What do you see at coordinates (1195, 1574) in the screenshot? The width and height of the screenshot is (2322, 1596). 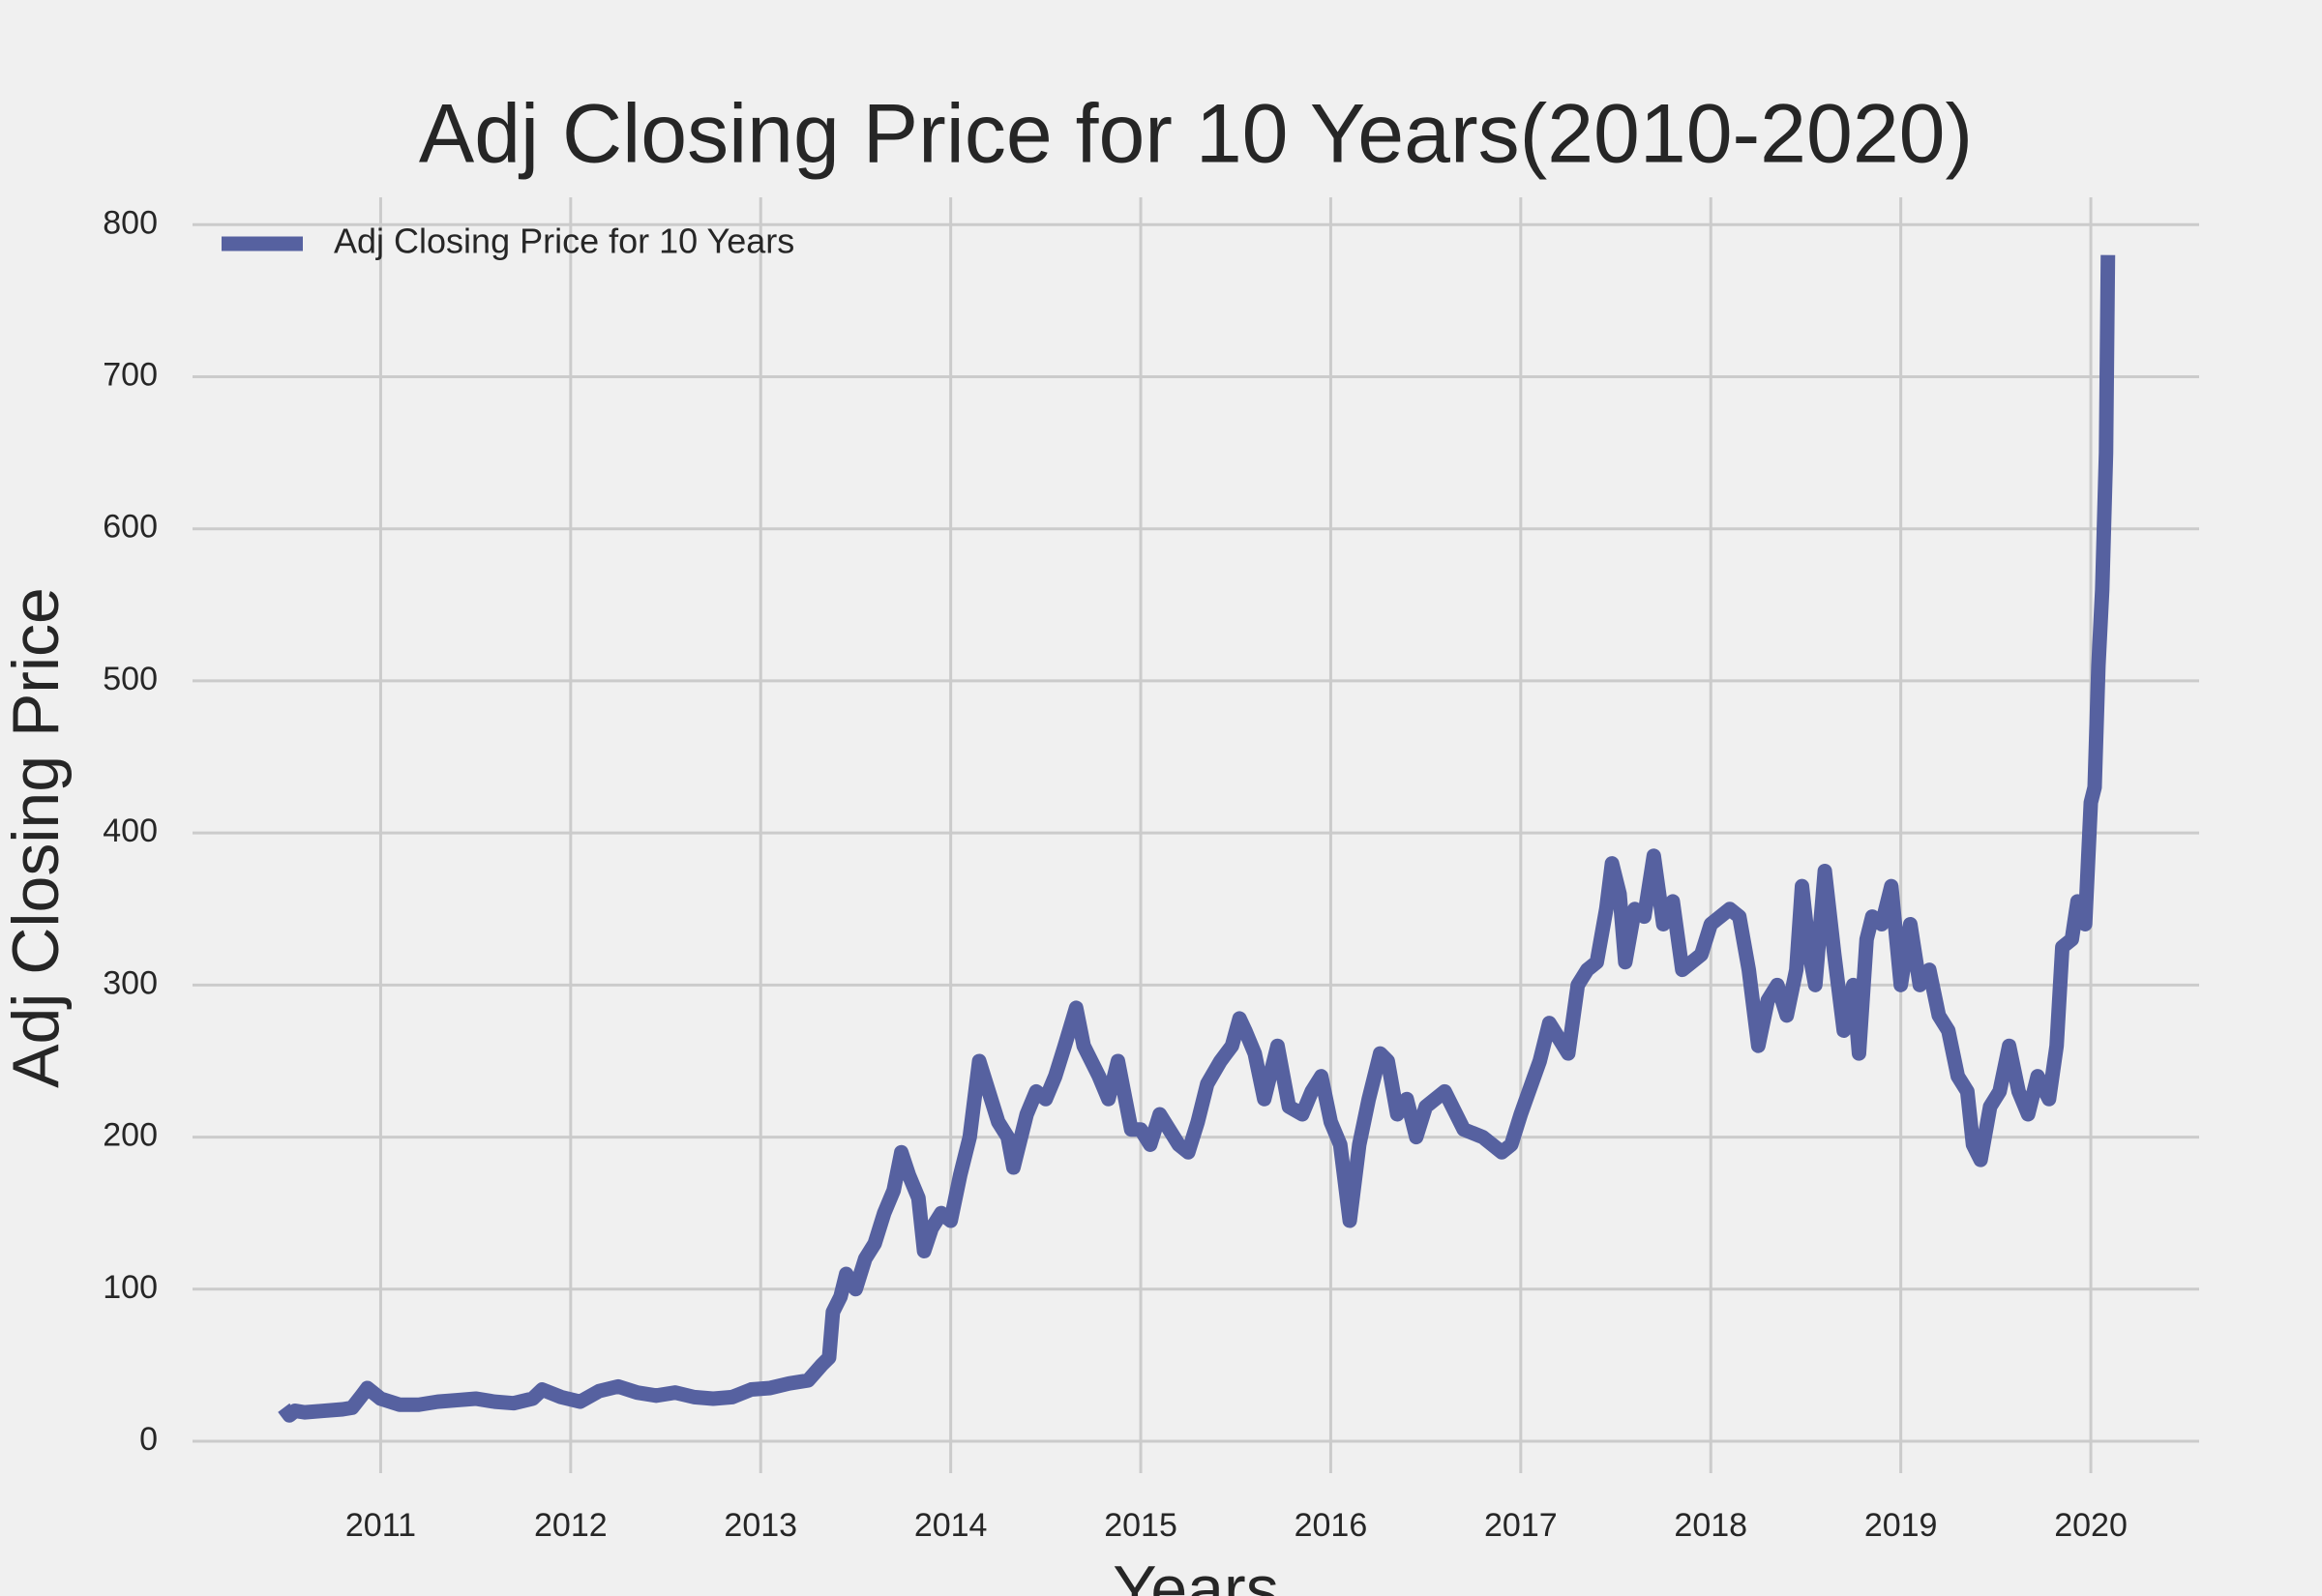 I see `x-axis-label: Years` at bounding box center [1195, 1574].